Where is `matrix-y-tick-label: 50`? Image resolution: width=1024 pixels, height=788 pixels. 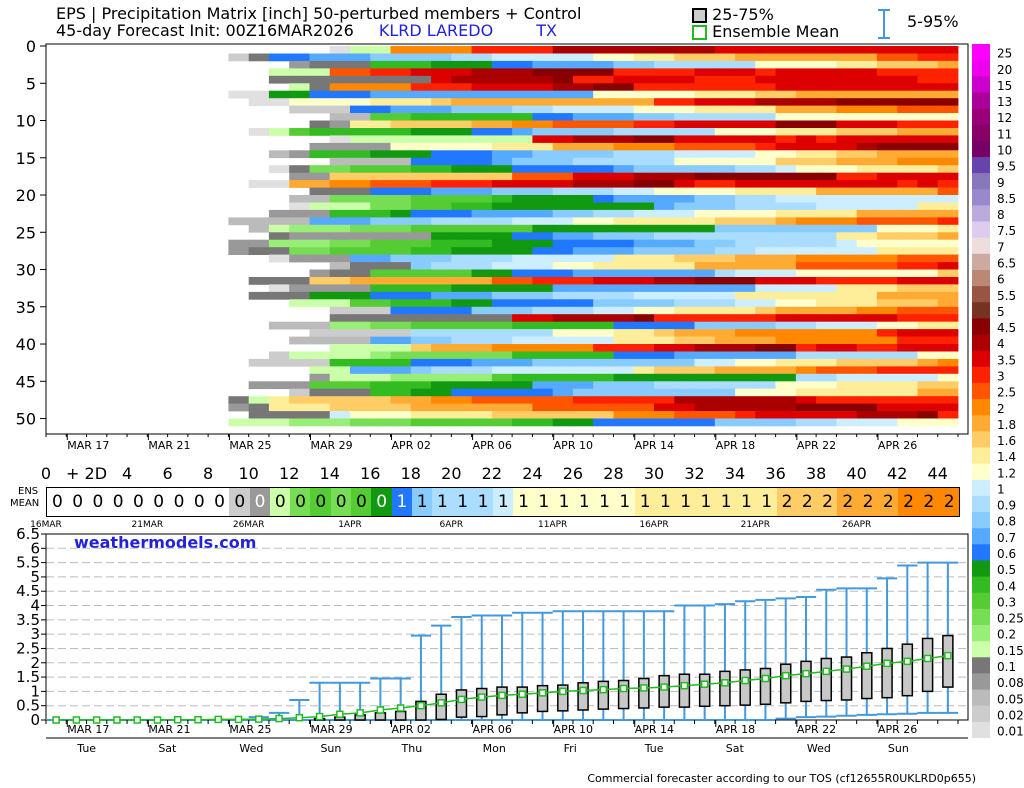 matrix-y-tick-label: 50 is located at coordinates (26, 419).